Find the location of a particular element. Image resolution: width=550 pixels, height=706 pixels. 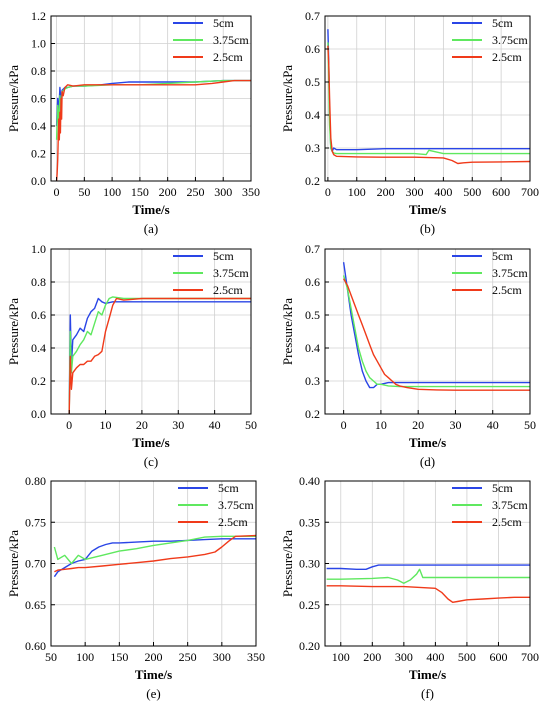

panel-label: (b) is located at coordinates (427, 228).